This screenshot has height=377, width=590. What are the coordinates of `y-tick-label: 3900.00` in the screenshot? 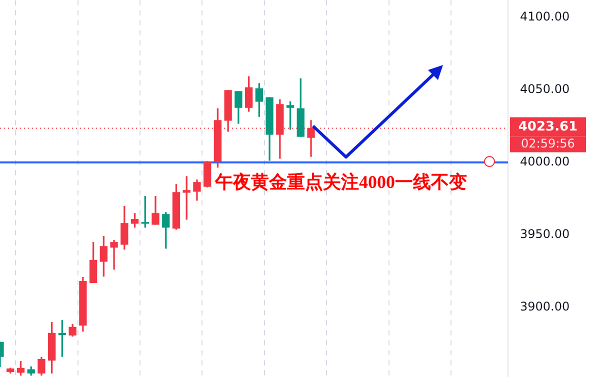 It's located at (545, 306).